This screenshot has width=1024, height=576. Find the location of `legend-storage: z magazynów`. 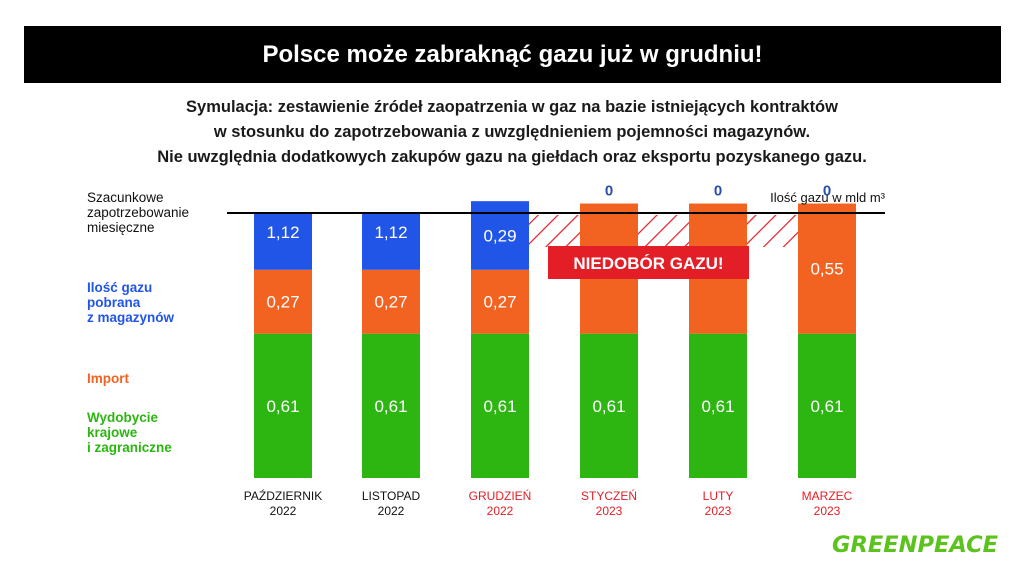

legend-storage: z magazynów is located at coordinates (131, 317).